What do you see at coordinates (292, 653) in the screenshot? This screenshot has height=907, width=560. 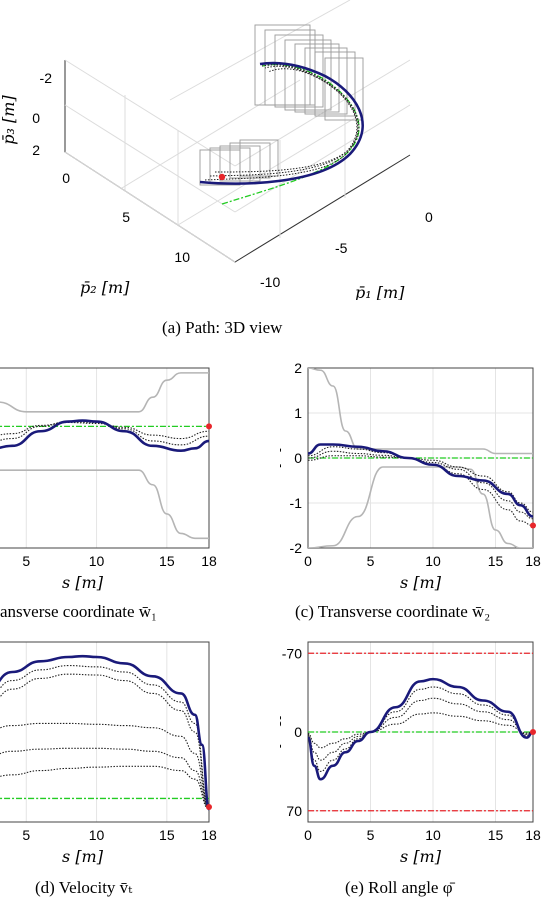 I see `y-tick-label: -70` at bounding box center [292, 653].